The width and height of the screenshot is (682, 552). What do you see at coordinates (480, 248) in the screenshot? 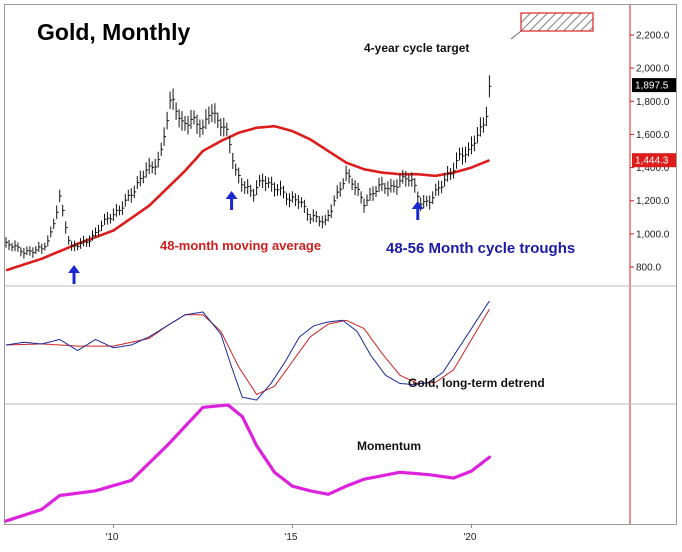
I see `cycle-troughs-label: 48-56 Month cycle troughs` at bounding box center [480, 248].